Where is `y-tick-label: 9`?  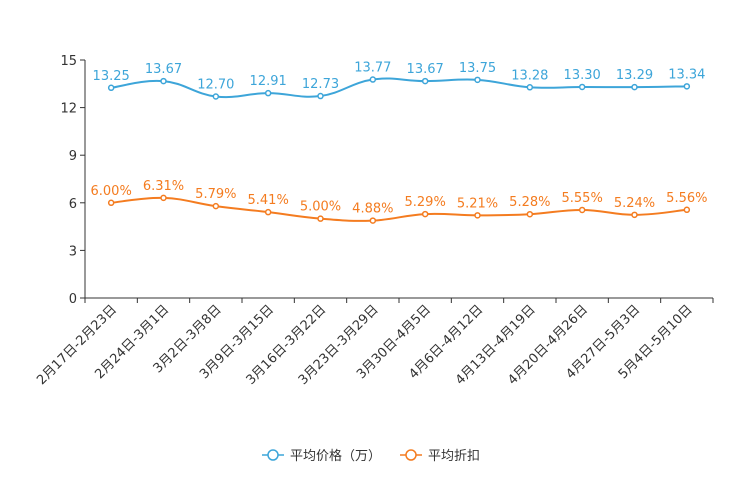 y-tick-label: 9 is located at coordinates (73, 156).